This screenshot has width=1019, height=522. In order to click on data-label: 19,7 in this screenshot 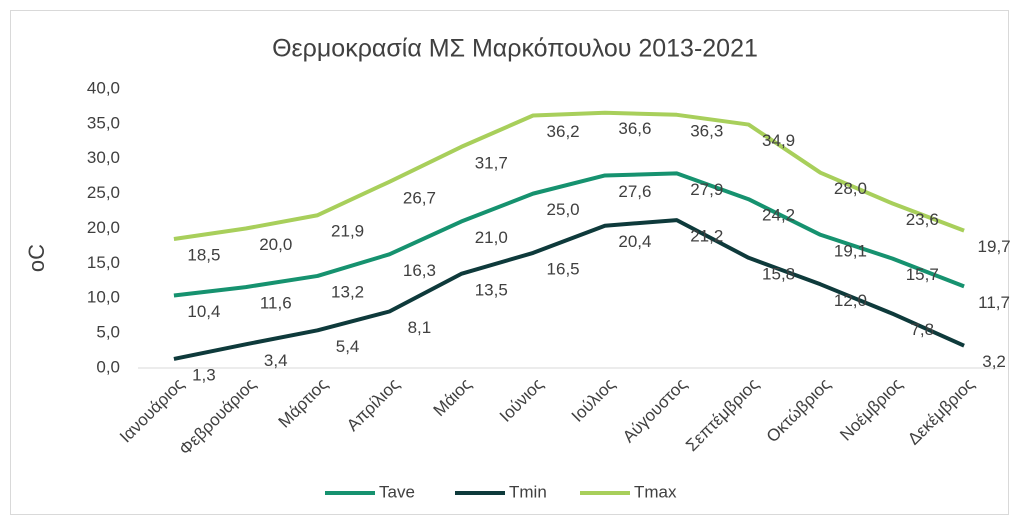, I will do `click(994, 246)`.